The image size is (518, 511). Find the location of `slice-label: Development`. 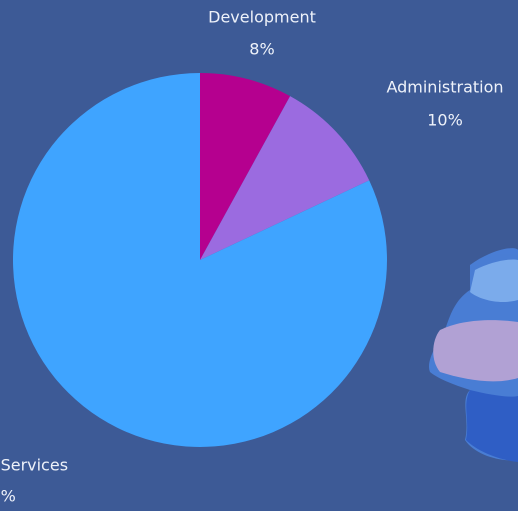

slice-label: Development is located at coordinates (262, 17).